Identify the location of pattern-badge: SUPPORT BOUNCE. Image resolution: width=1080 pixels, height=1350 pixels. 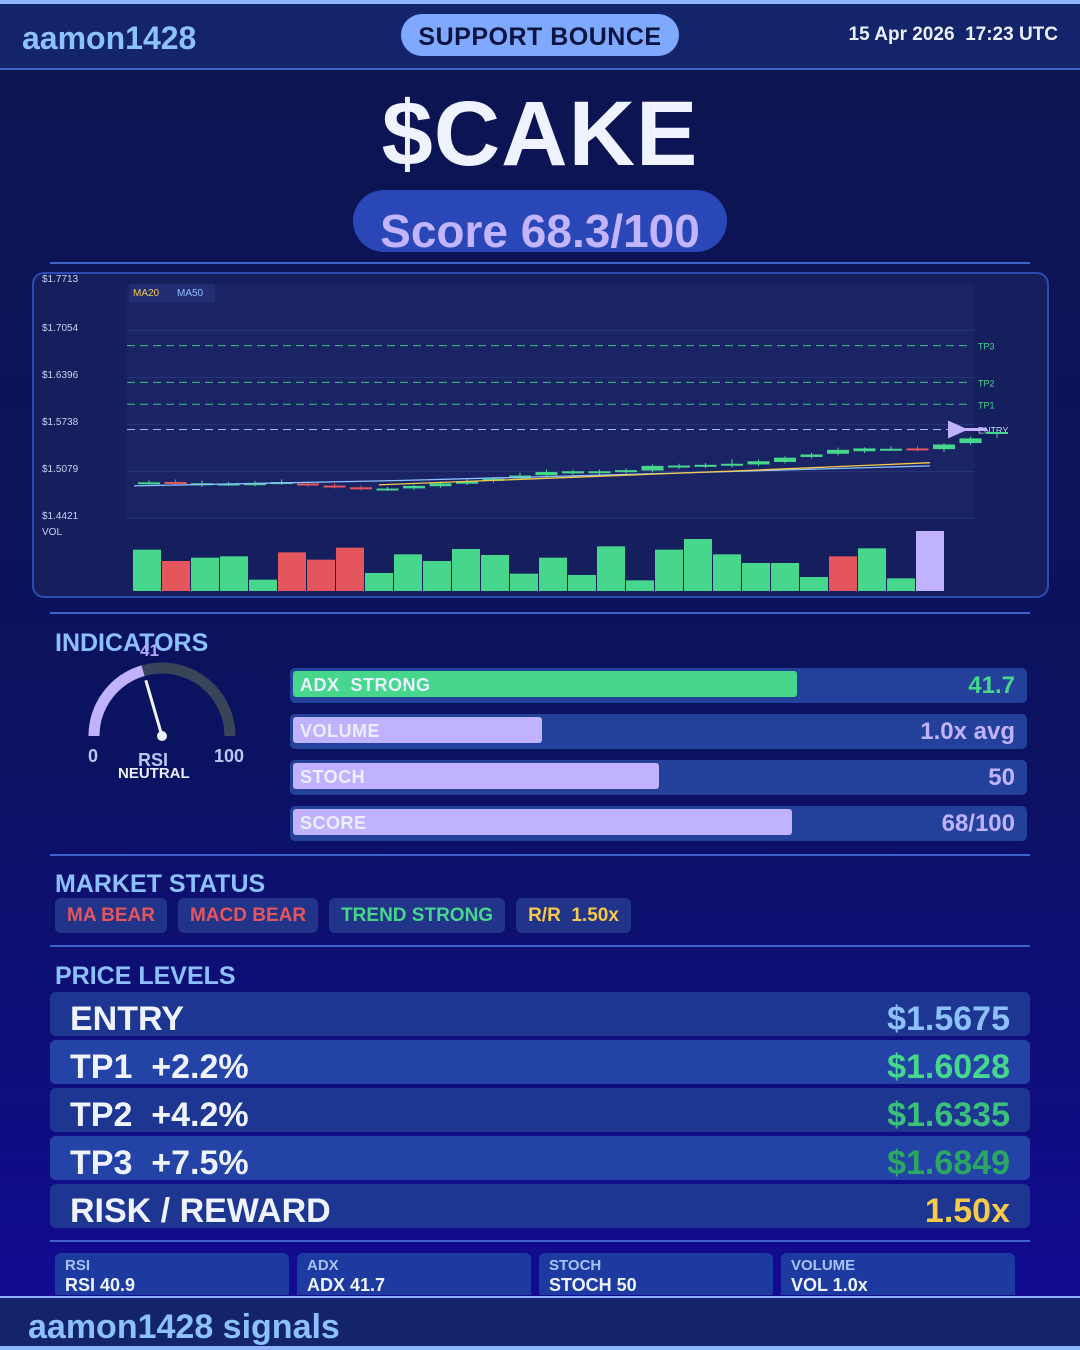
(540, 35).